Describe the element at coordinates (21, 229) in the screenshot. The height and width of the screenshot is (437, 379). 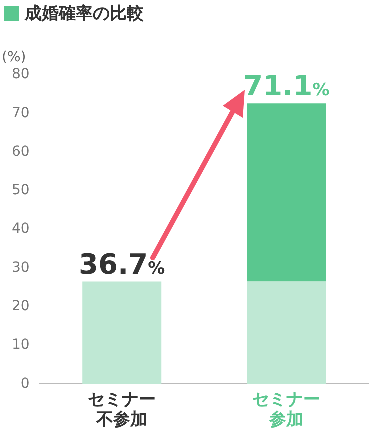
I see `y-tick-label: 40` at that location.